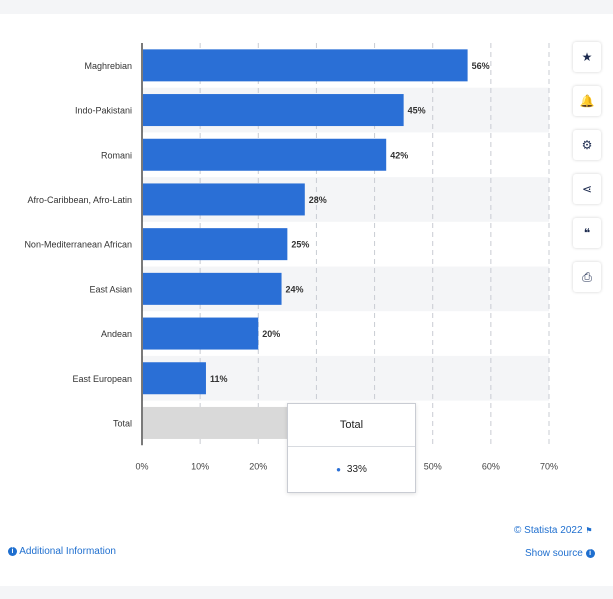 The width and height of the screenshot is (613, 599). I want to click on category-label: East European, so click(102, 379).